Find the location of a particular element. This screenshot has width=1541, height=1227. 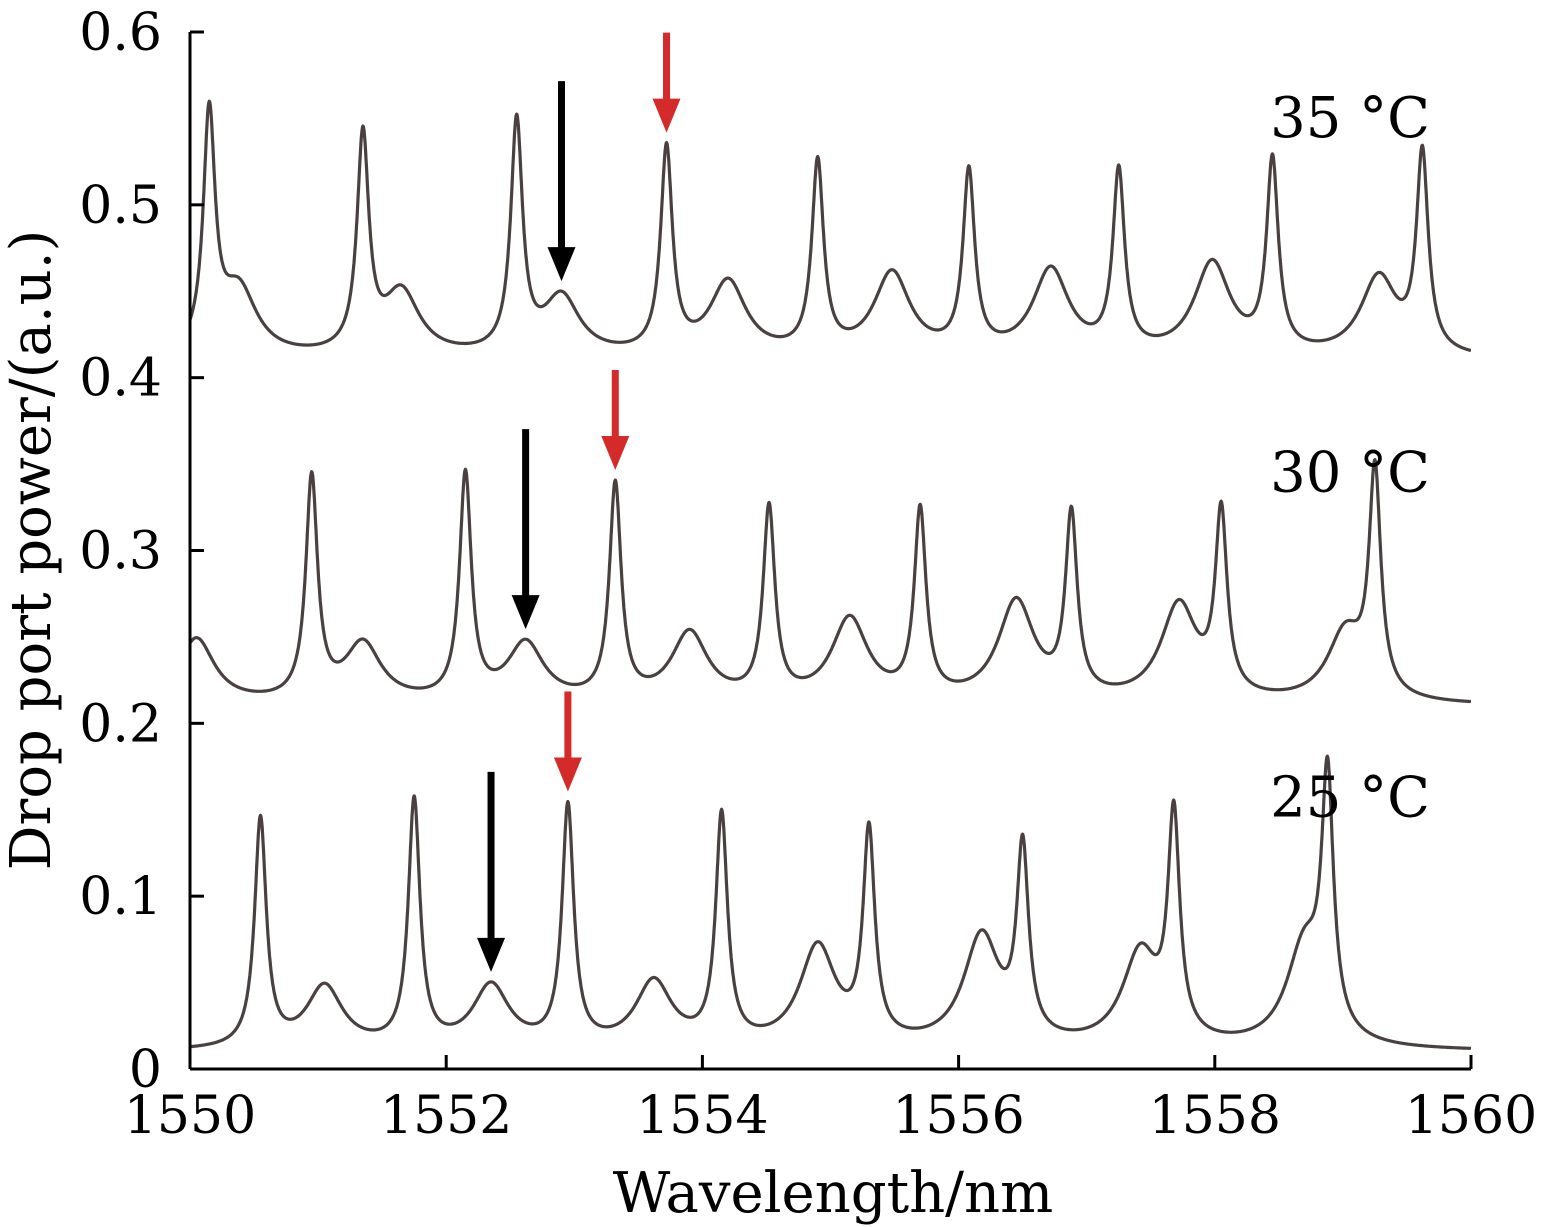

y-tick-label: 0.2 is located at coordinates (120, 724).